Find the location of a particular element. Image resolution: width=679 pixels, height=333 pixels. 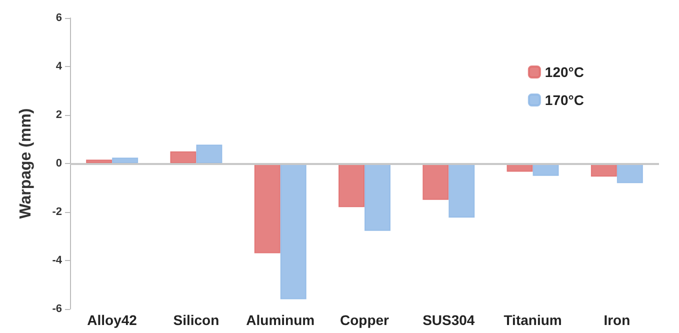

x-tick-label: Aluminum is located at coordinates (280, 320).